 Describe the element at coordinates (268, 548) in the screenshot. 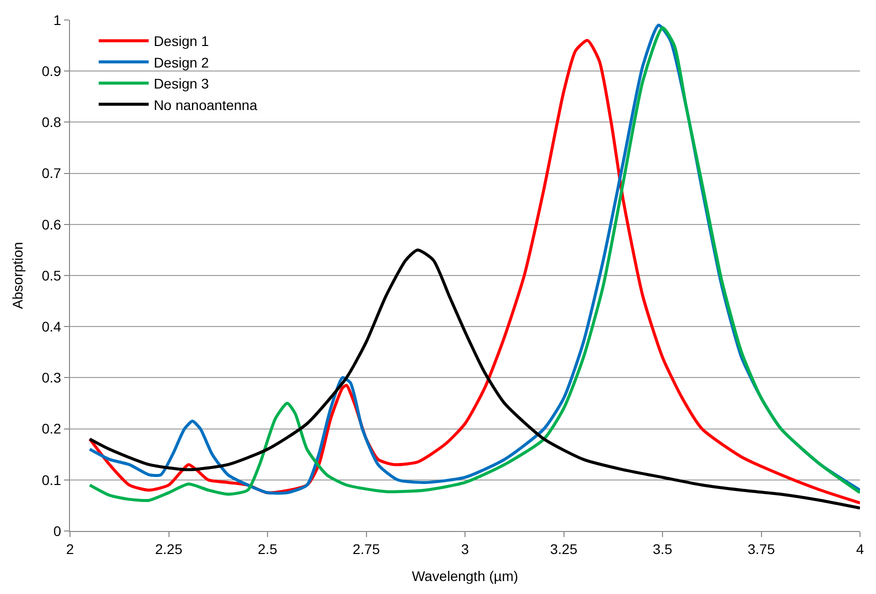

I see `x-tick-label: 2.5` at that location.